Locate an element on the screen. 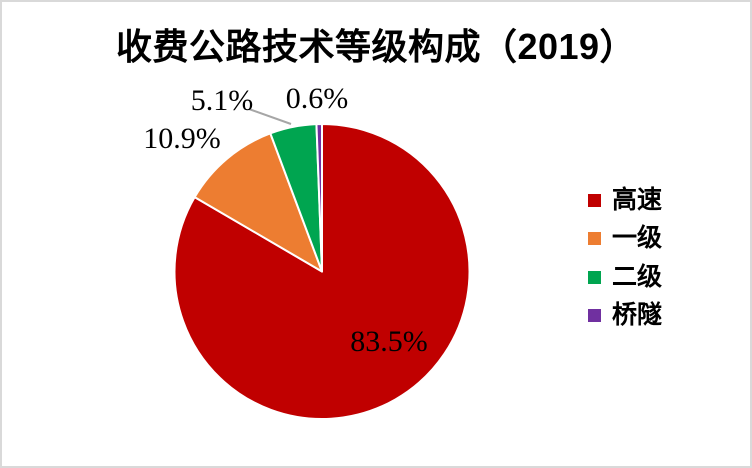 This screenshot has height=468, width=752. legend-label-class-1: 一级 is located at coordinates (637, 238).